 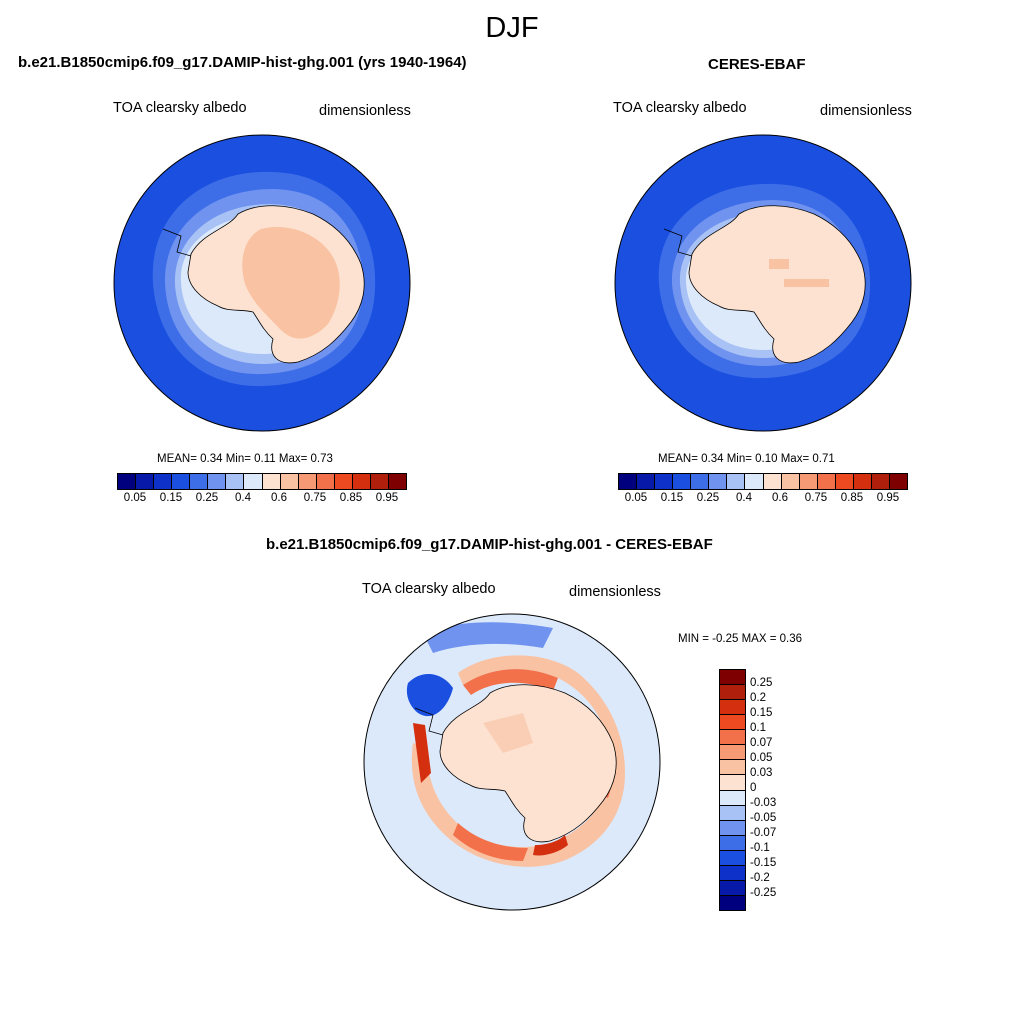 What do you see at coordinates (758, 698) in the screenshot?
I see `colorbar-tick-label: 0.2` at bounding box center [758, 698].